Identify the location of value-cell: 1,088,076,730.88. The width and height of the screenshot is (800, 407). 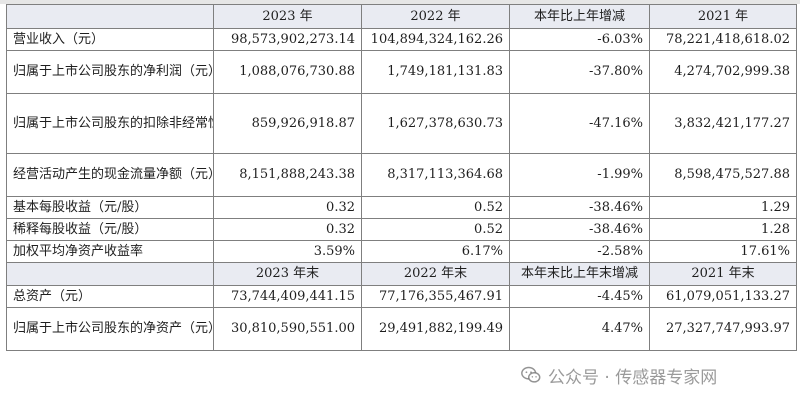
(287, 72).